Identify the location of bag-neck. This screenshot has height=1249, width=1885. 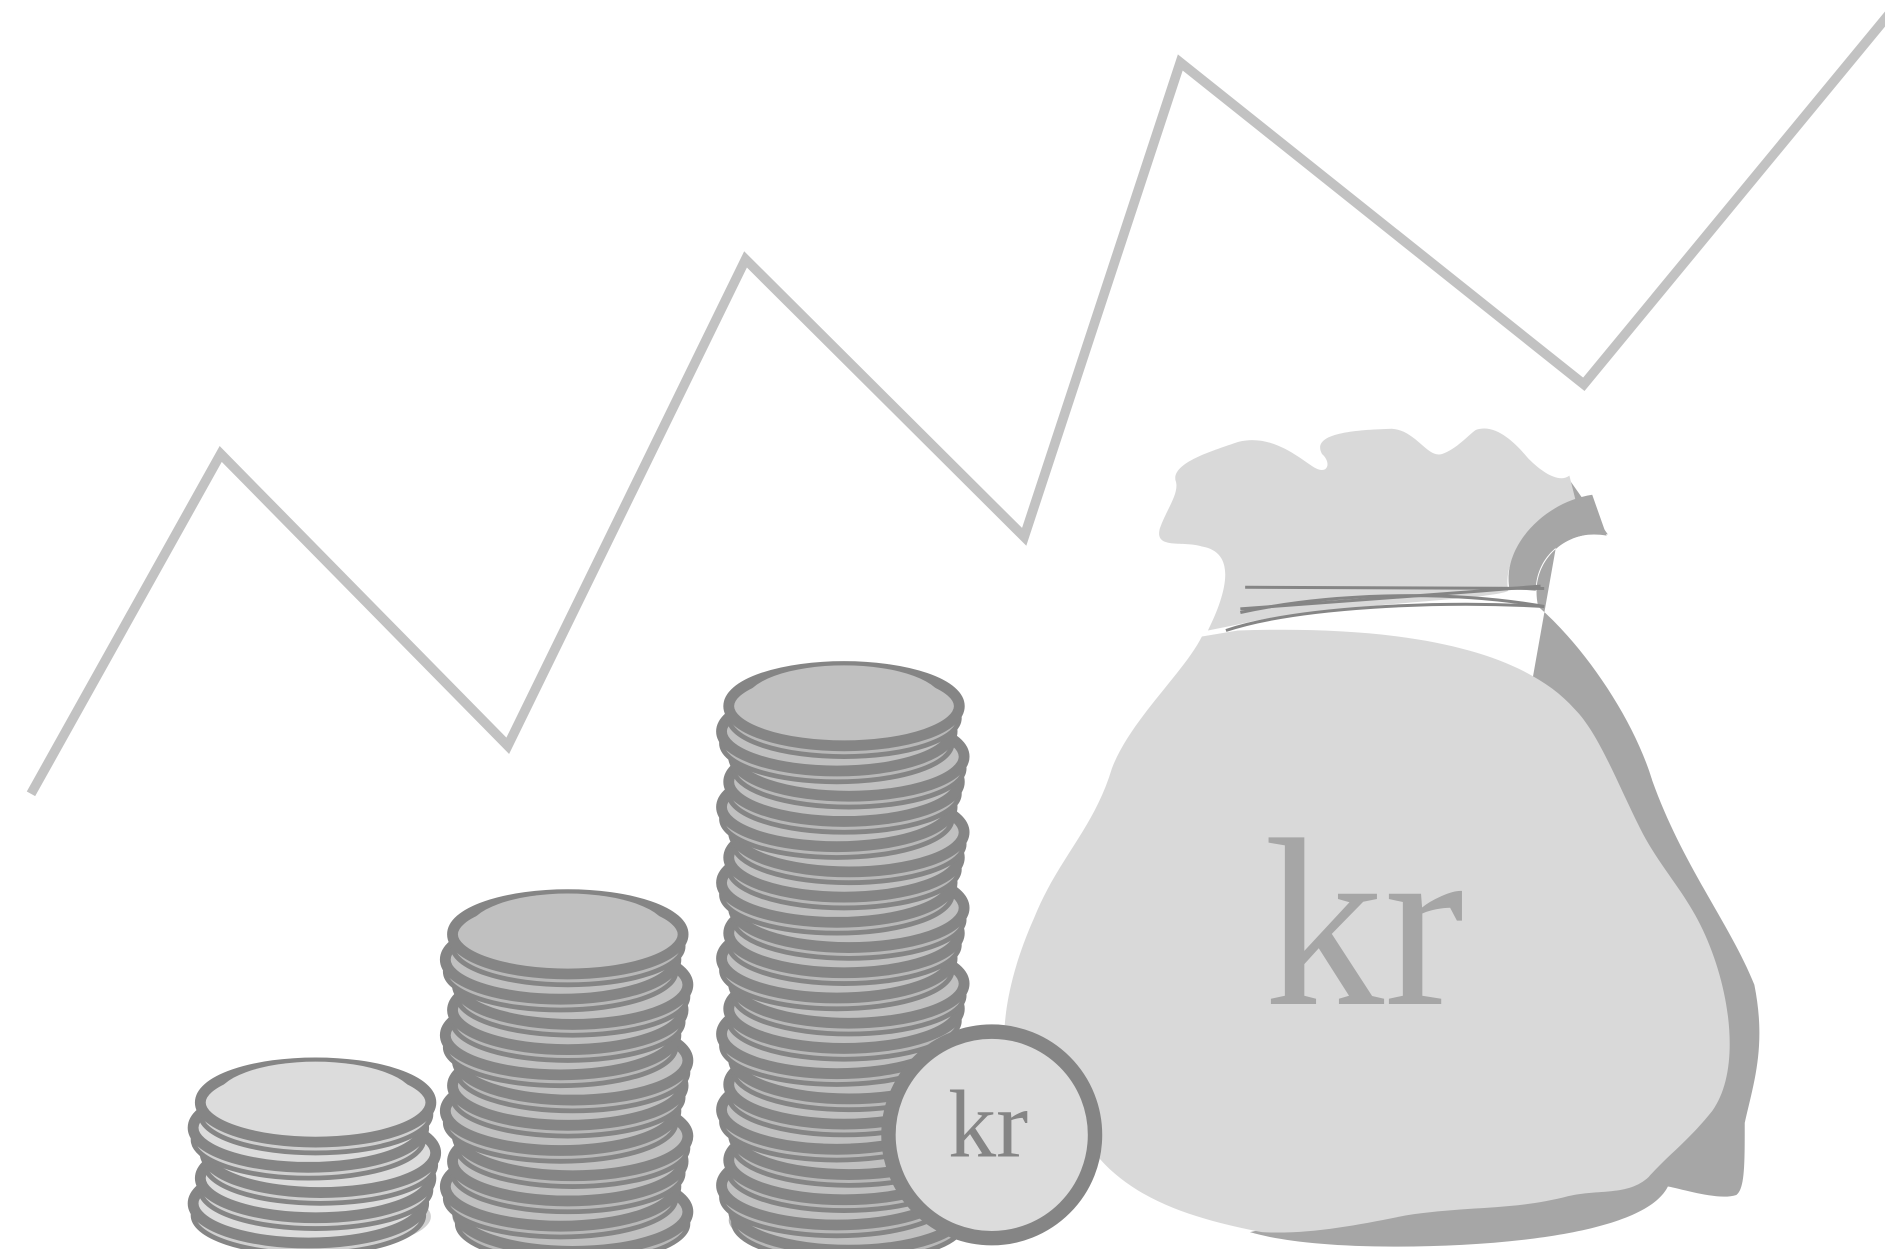
(1368, 529).